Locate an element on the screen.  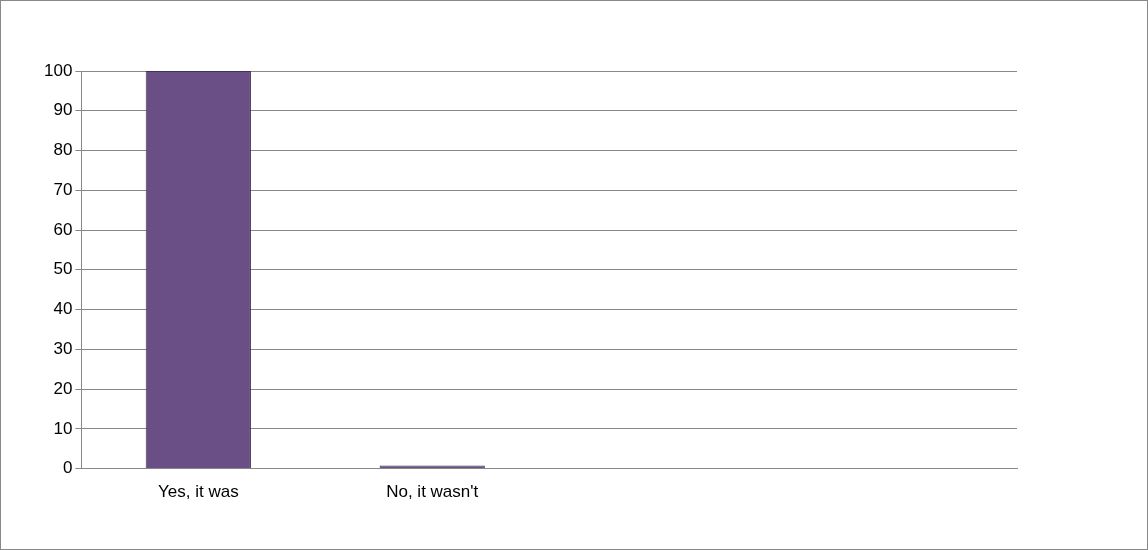
y-tick-label: 0 is located at coordinates (67, 468).